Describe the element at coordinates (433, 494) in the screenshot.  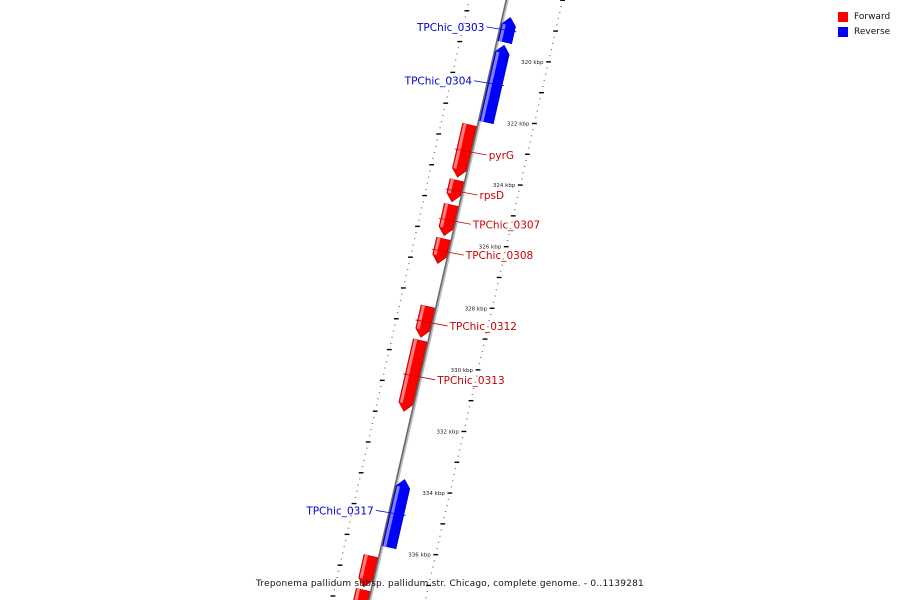
I see `tick-label: 334 kbp` at that location.